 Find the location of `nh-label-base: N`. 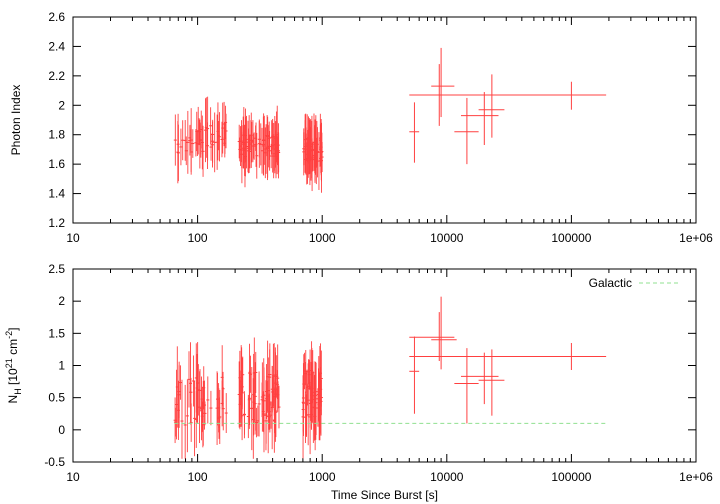

nh-label-base: N is located at coordinates (13, 399).